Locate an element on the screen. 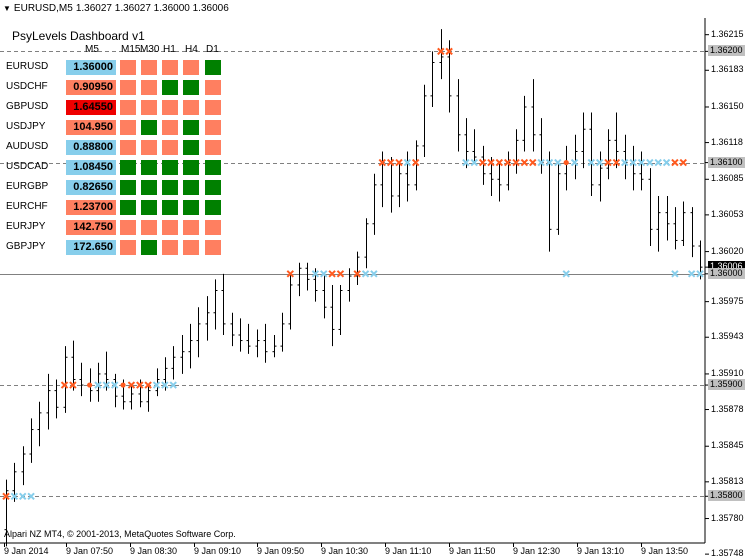 This screenshot has height=560, width=750. dashboard-price: 172.650 is located at coordinates (91, 247).